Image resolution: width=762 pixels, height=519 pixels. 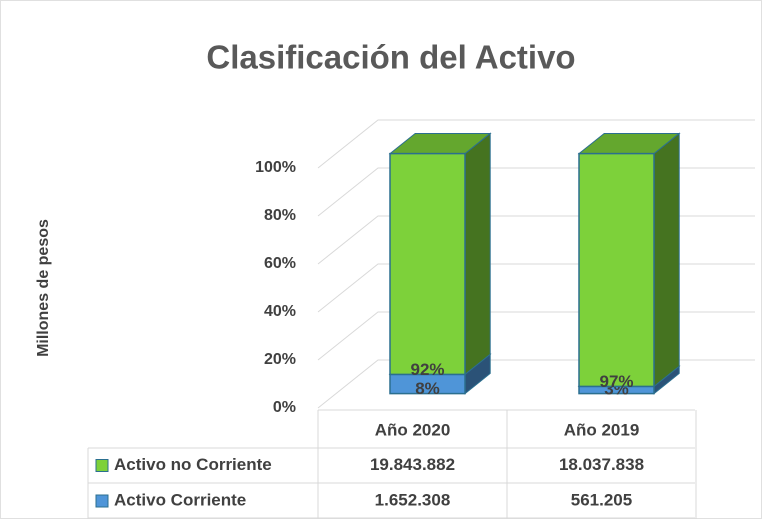 I want to click on chart-title: Clasificación del Activo, so click(x=390, y=57).